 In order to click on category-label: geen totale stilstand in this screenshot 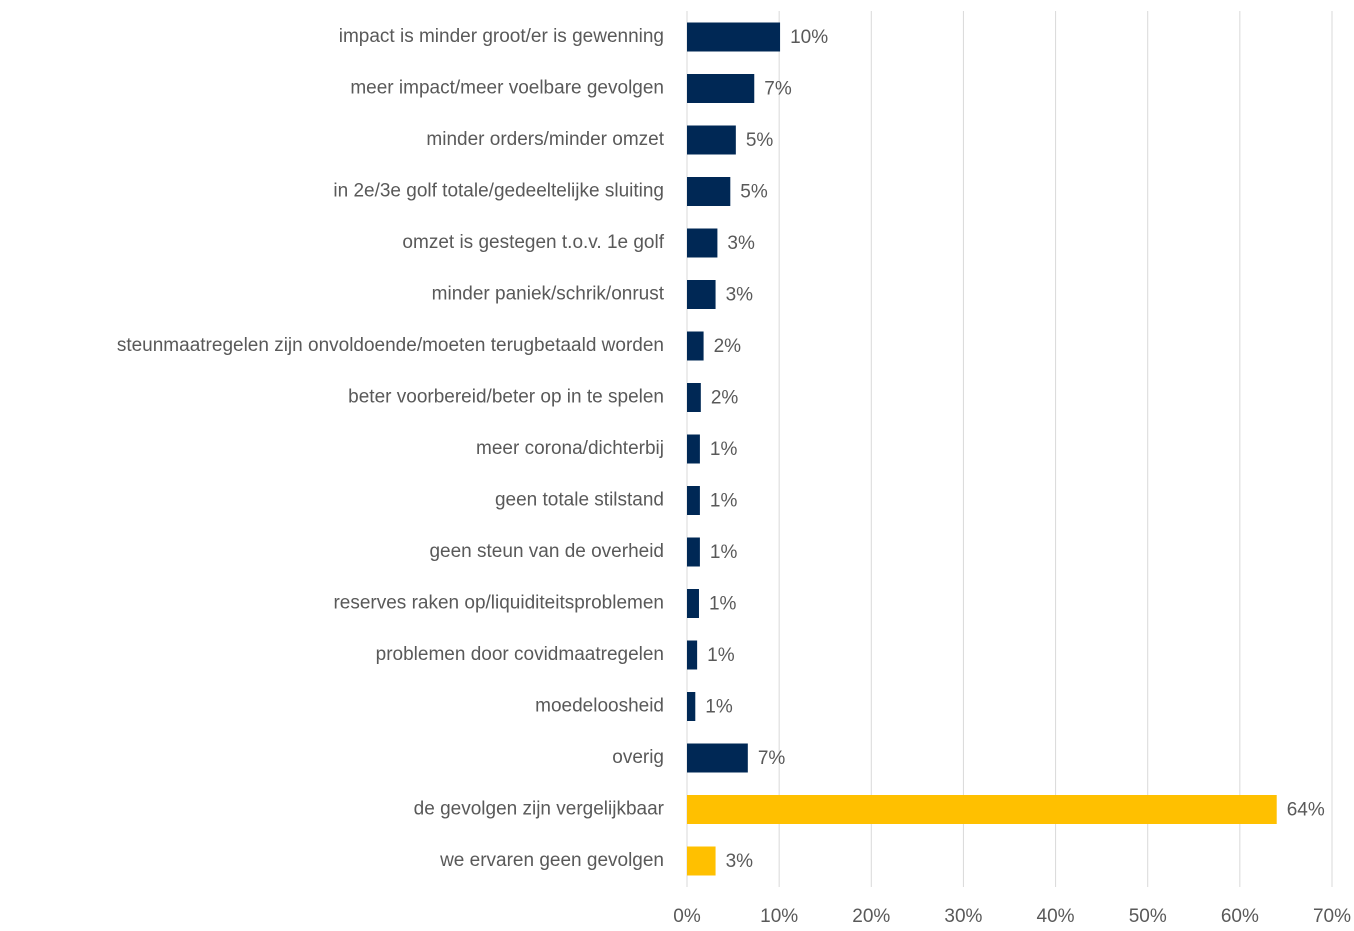, I will do `click(579, 500)`.